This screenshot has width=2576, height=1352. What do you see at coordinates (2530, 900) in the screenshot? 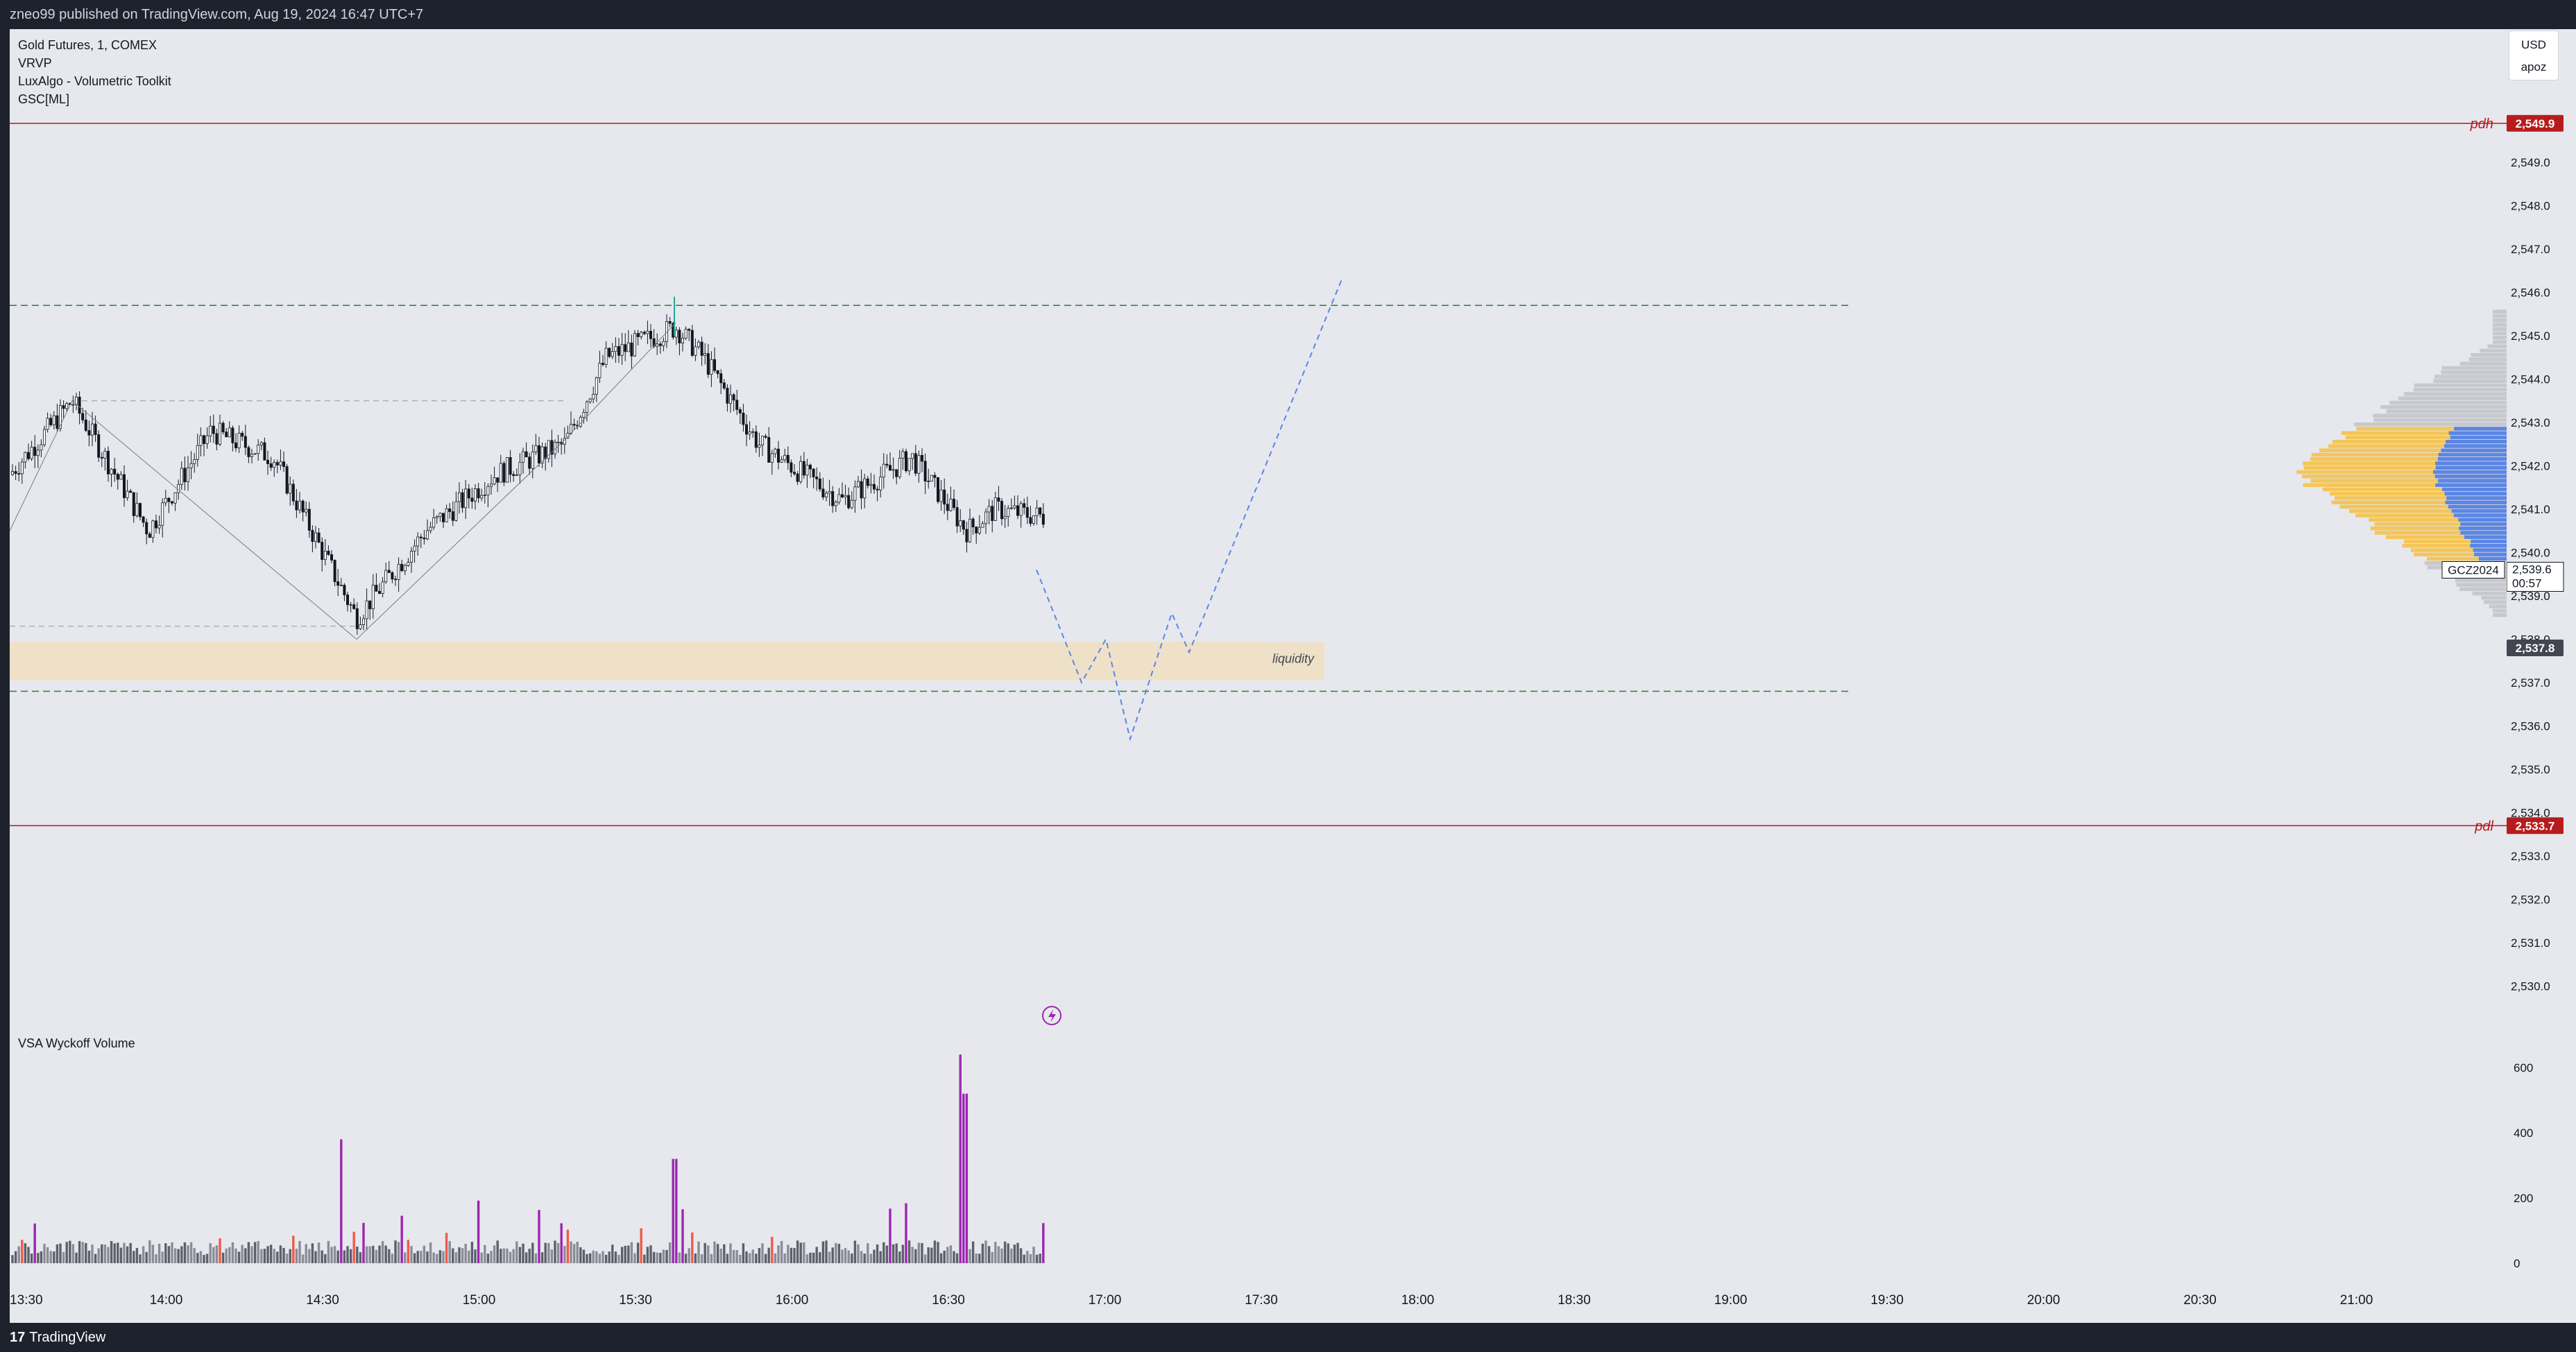
I see `price-tick: 2,532.0` at bounding box center [2530, 900].